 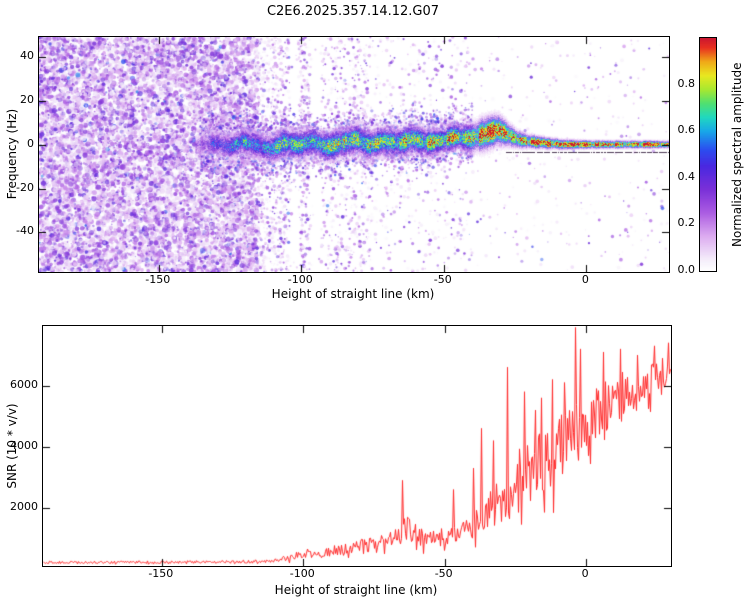 I want to click on spec-y-tick-label: 40, so click(x=27, y=55).